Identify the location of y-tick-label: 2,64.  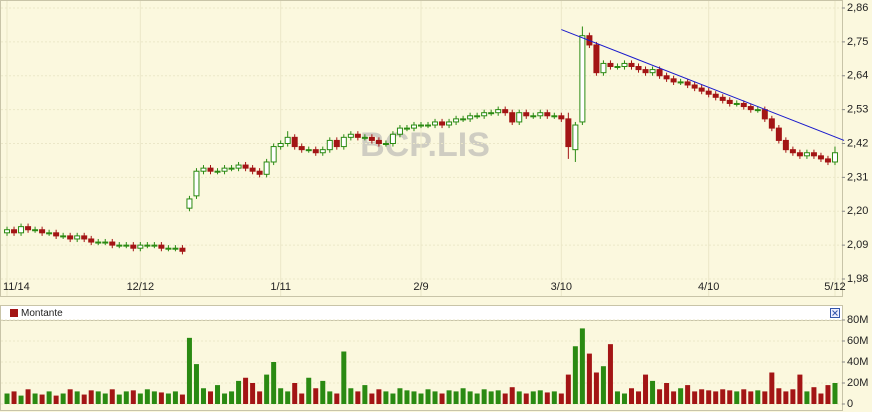
(857, 76).